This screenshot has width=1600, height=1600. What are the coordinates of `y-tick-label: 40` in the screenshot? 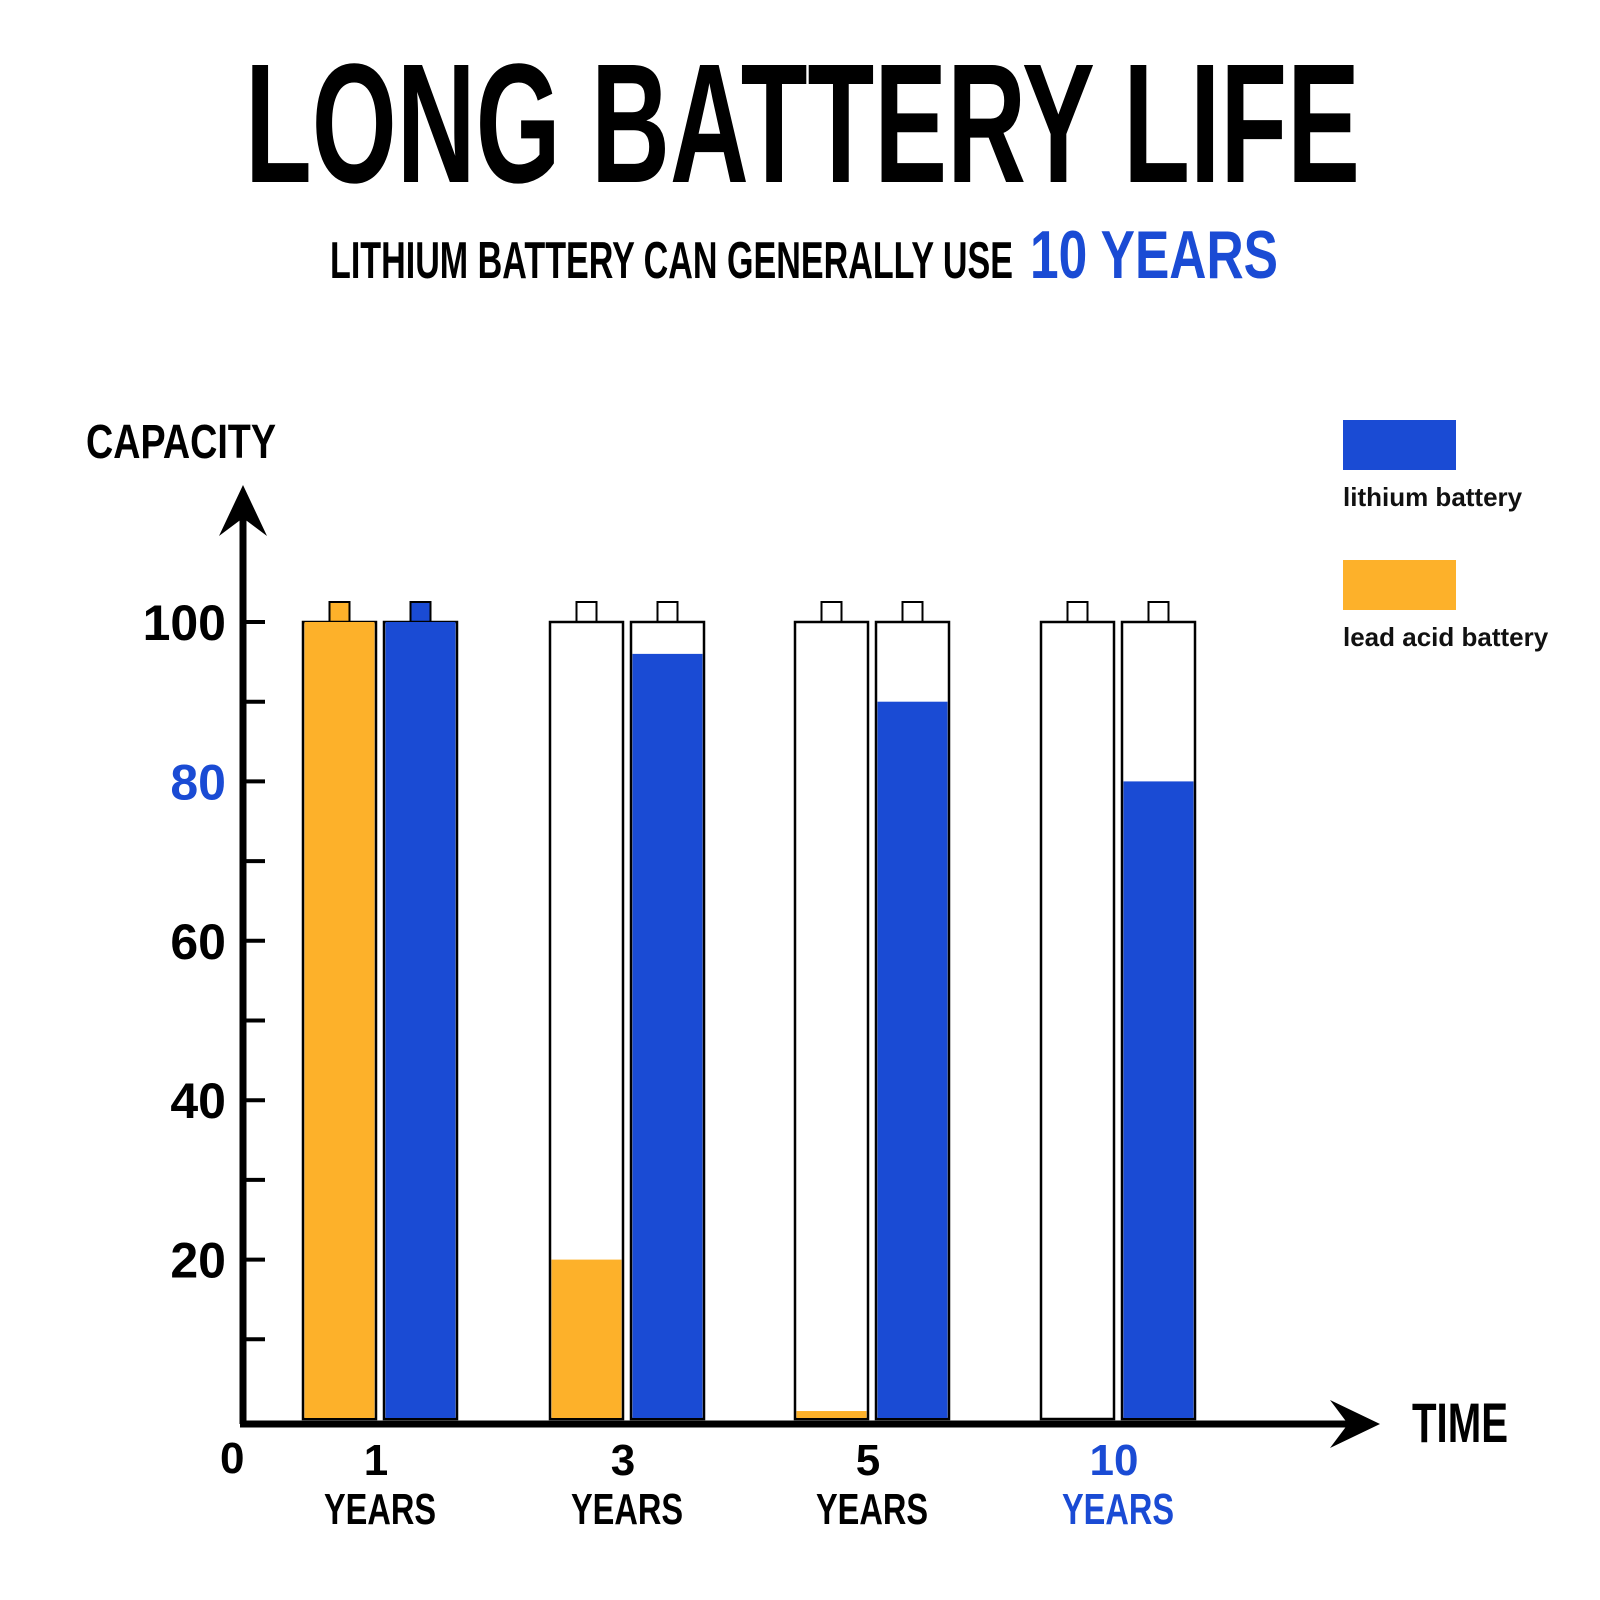 It's located at (198, 1101).